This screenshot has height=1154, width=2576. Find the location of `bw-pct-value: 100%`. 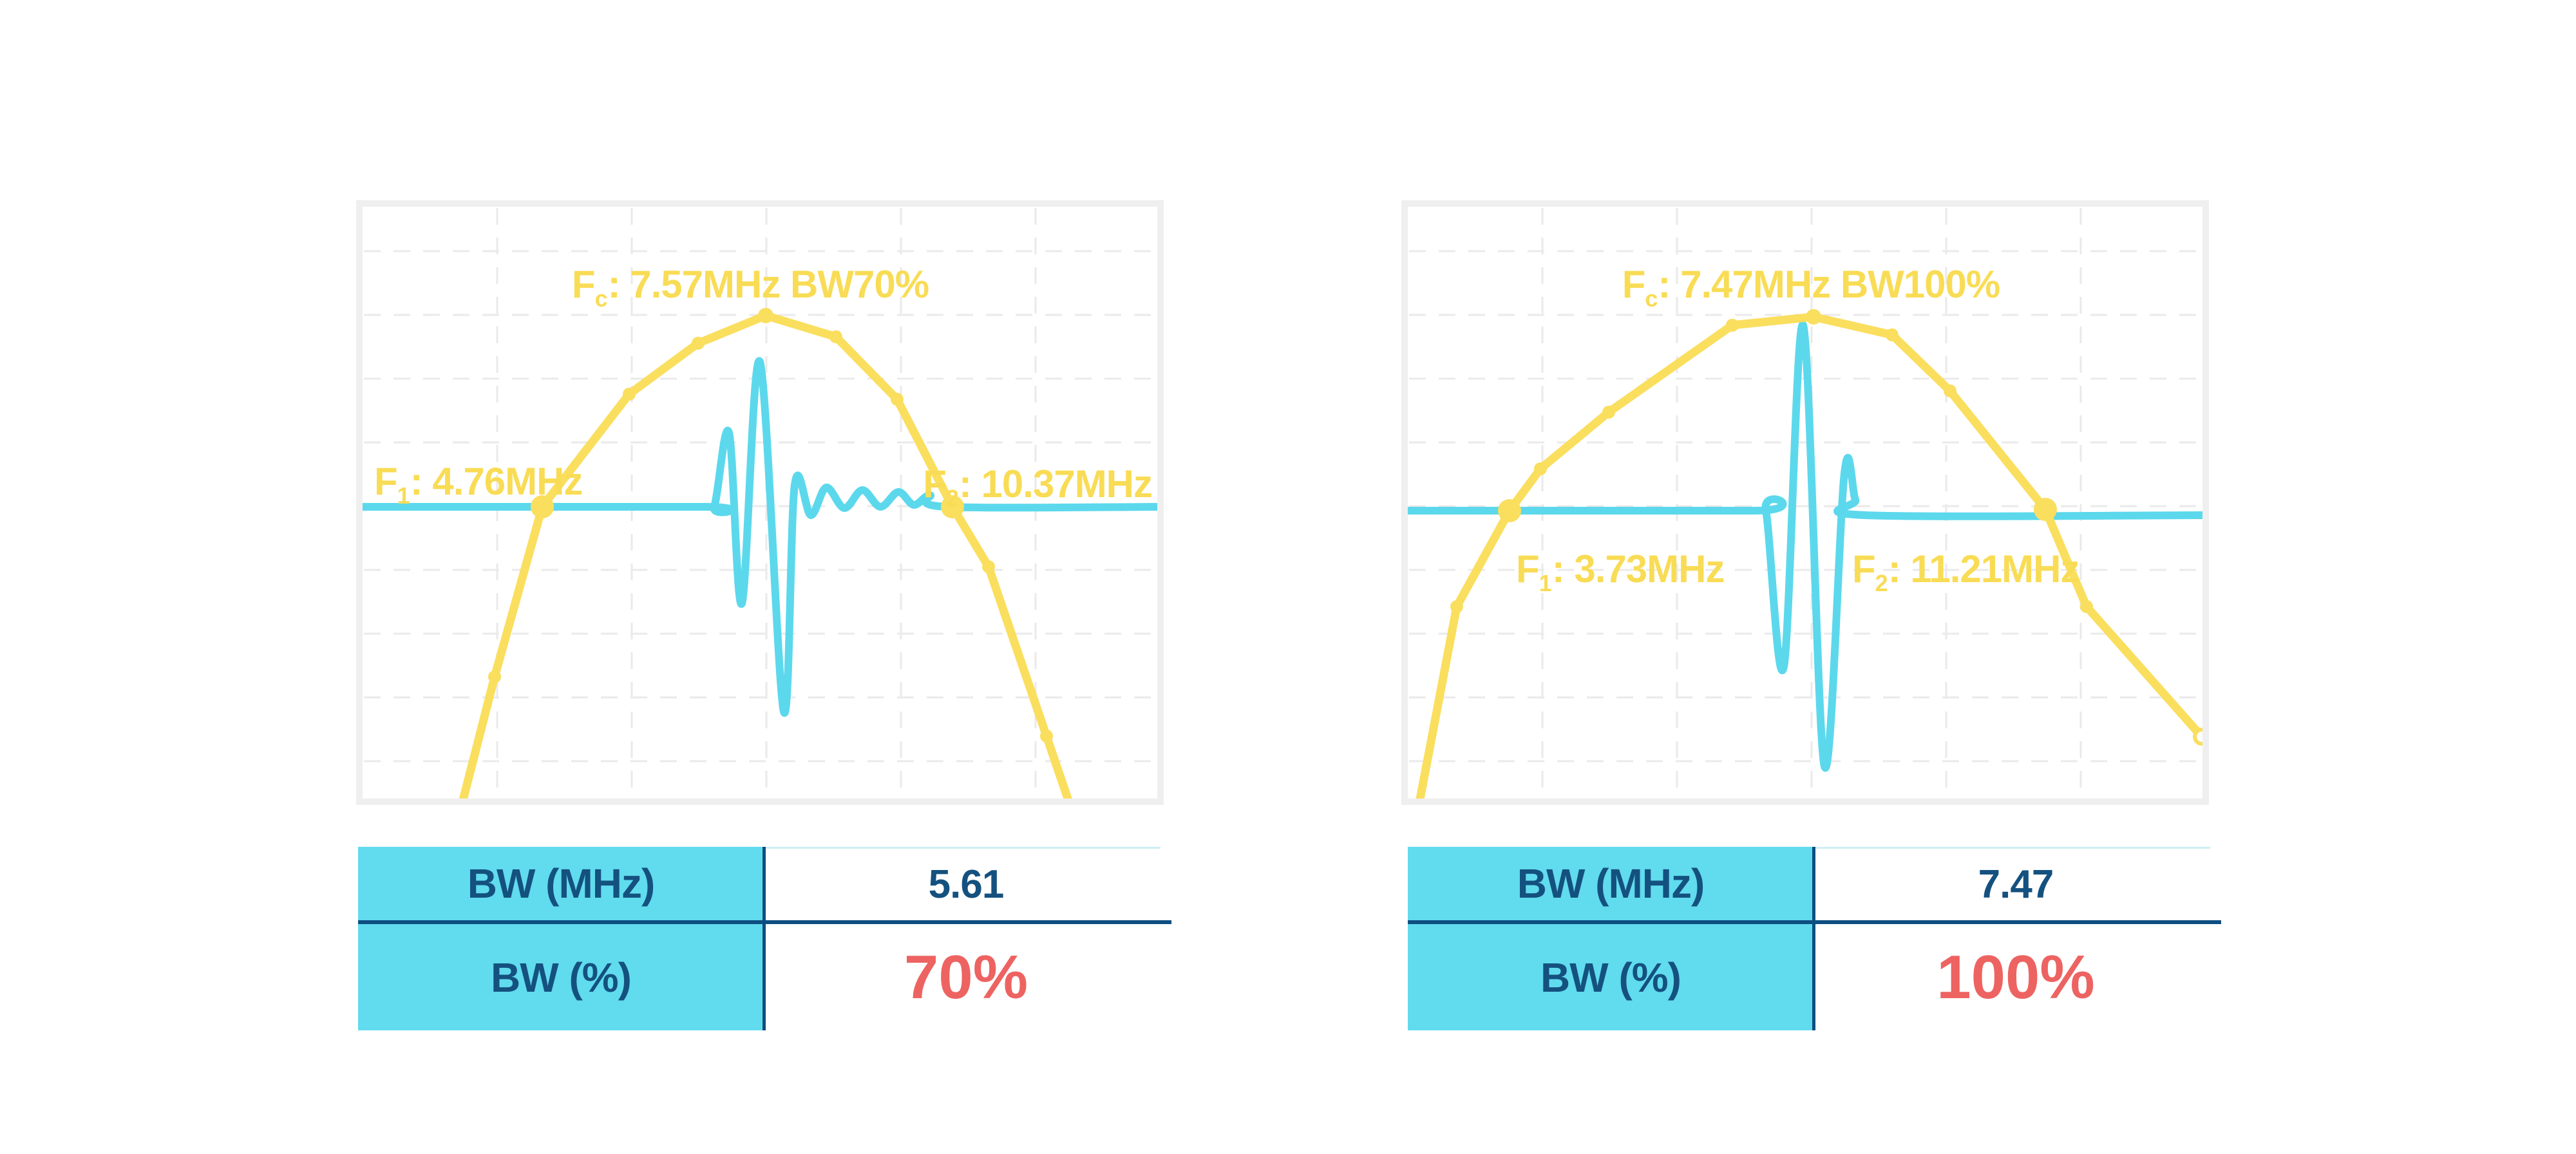

bw-pct-value: 100% is located at coordinates (2016, 977).